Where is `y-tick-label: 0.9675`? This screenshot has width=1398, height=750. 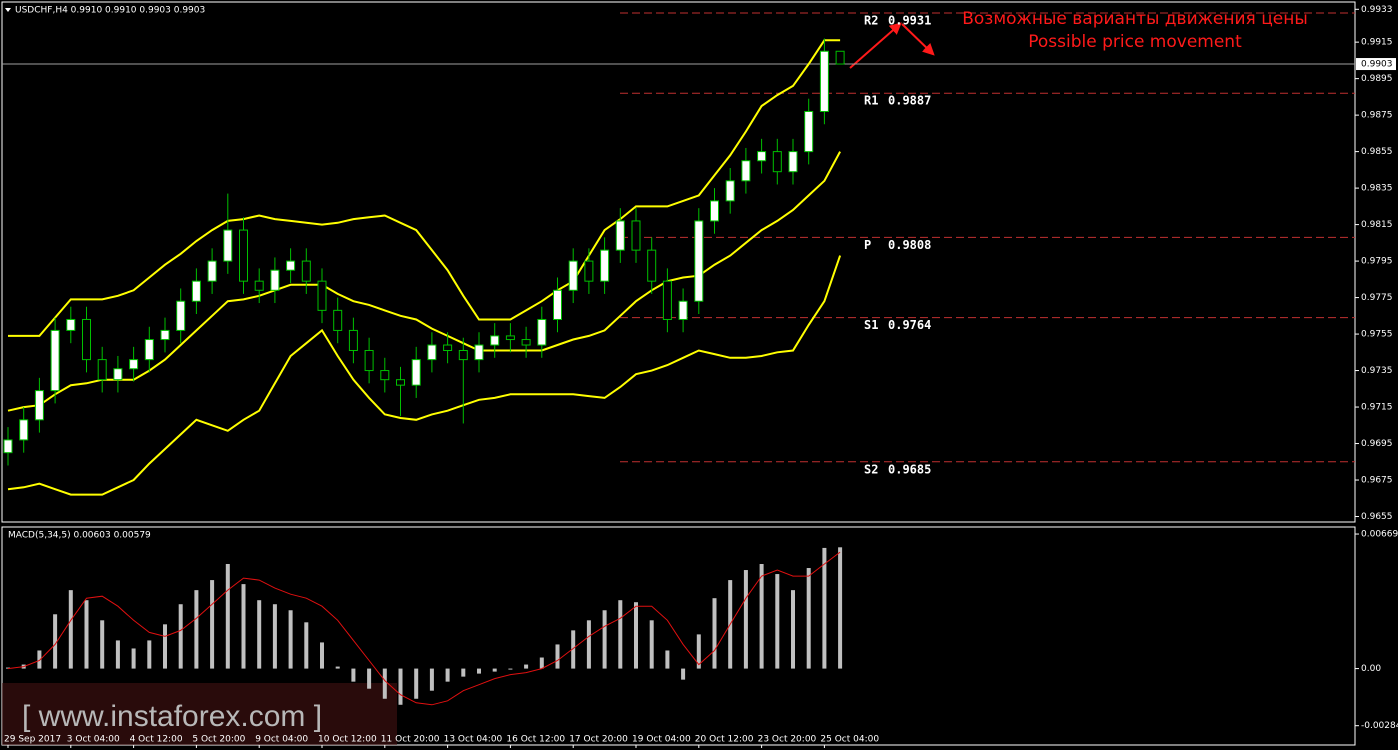
y-tick-label: 0.9675 is located at coordinates (1377, 481).